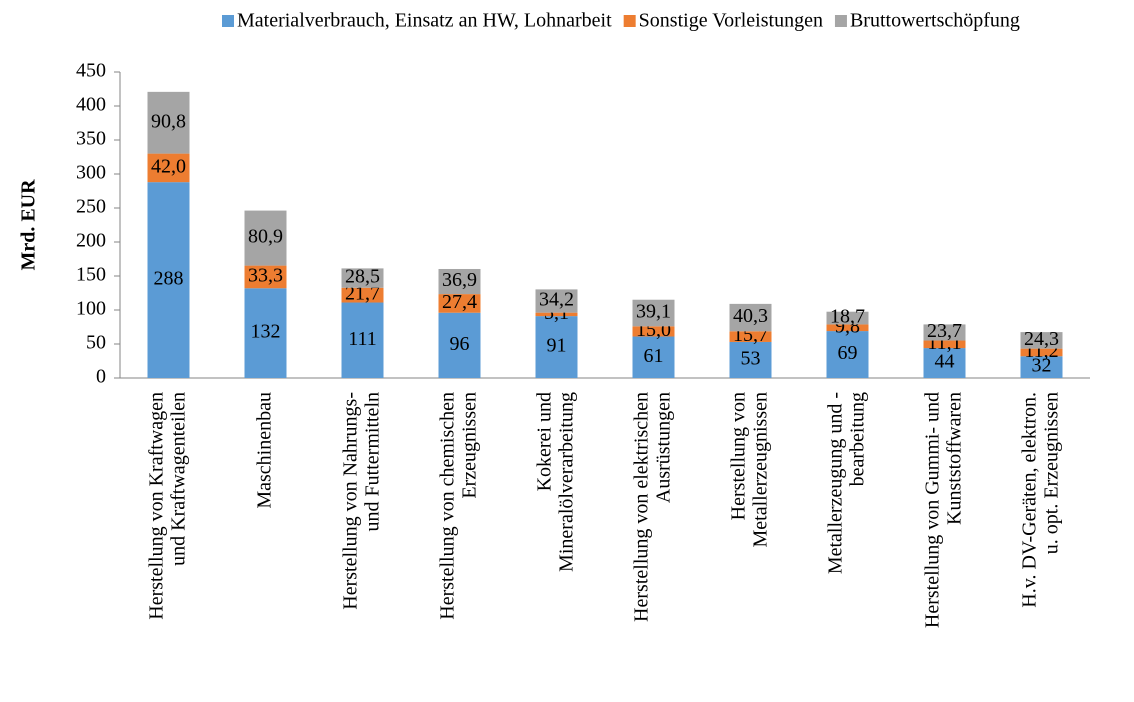  I want to click on data-label: 23,7, so click(944, 331).